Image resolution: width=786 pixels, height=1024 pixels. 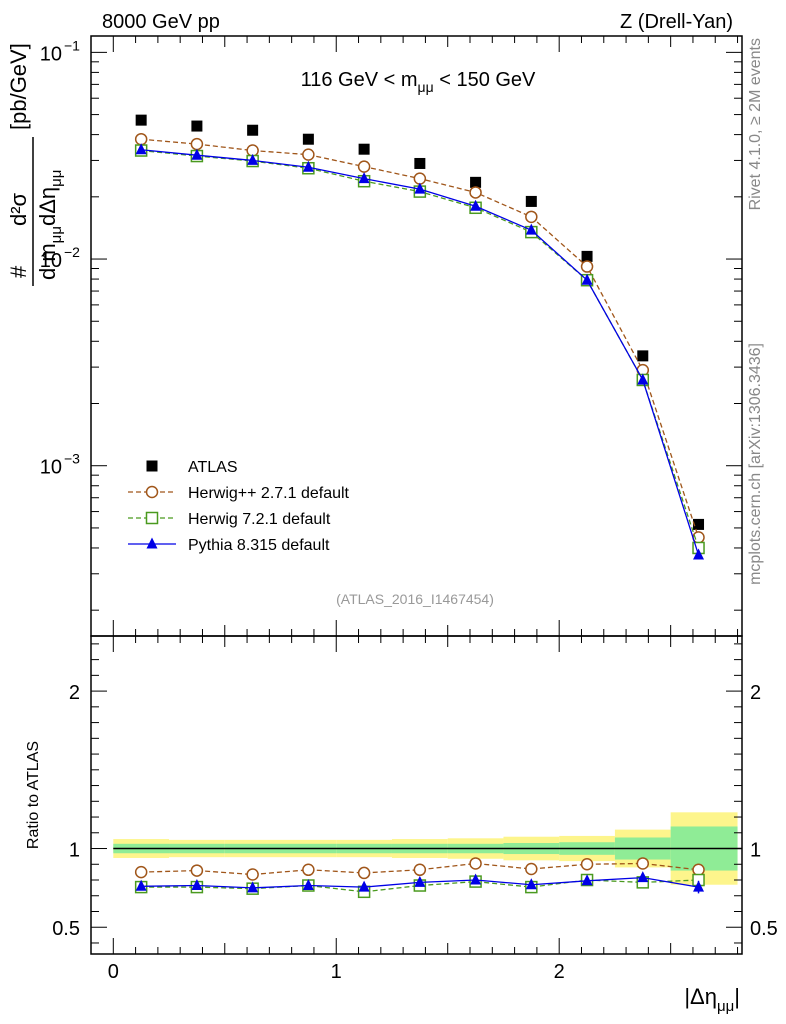 What do you see at coordinates (700, 996) in the screenshot?
I see `xlabel-pre: |Δη` at bounding box center [700, 996].